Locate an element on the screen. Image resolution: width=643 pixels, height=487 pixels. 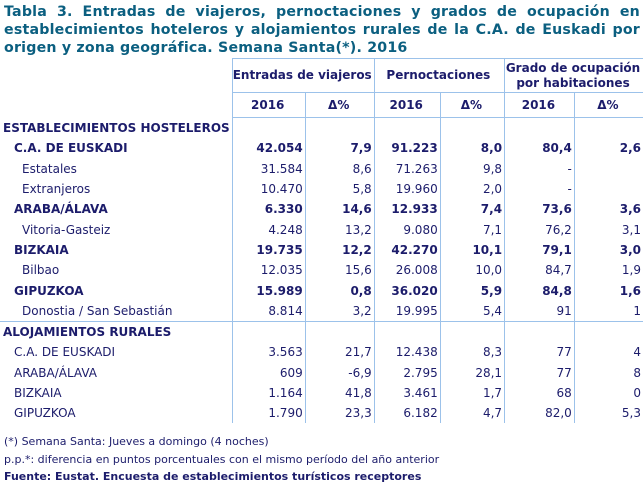
table-row: C.A. DE EUSKADI 3.563 21,7 12.438 8,3 77 4 is located at coordinates (321, 352).